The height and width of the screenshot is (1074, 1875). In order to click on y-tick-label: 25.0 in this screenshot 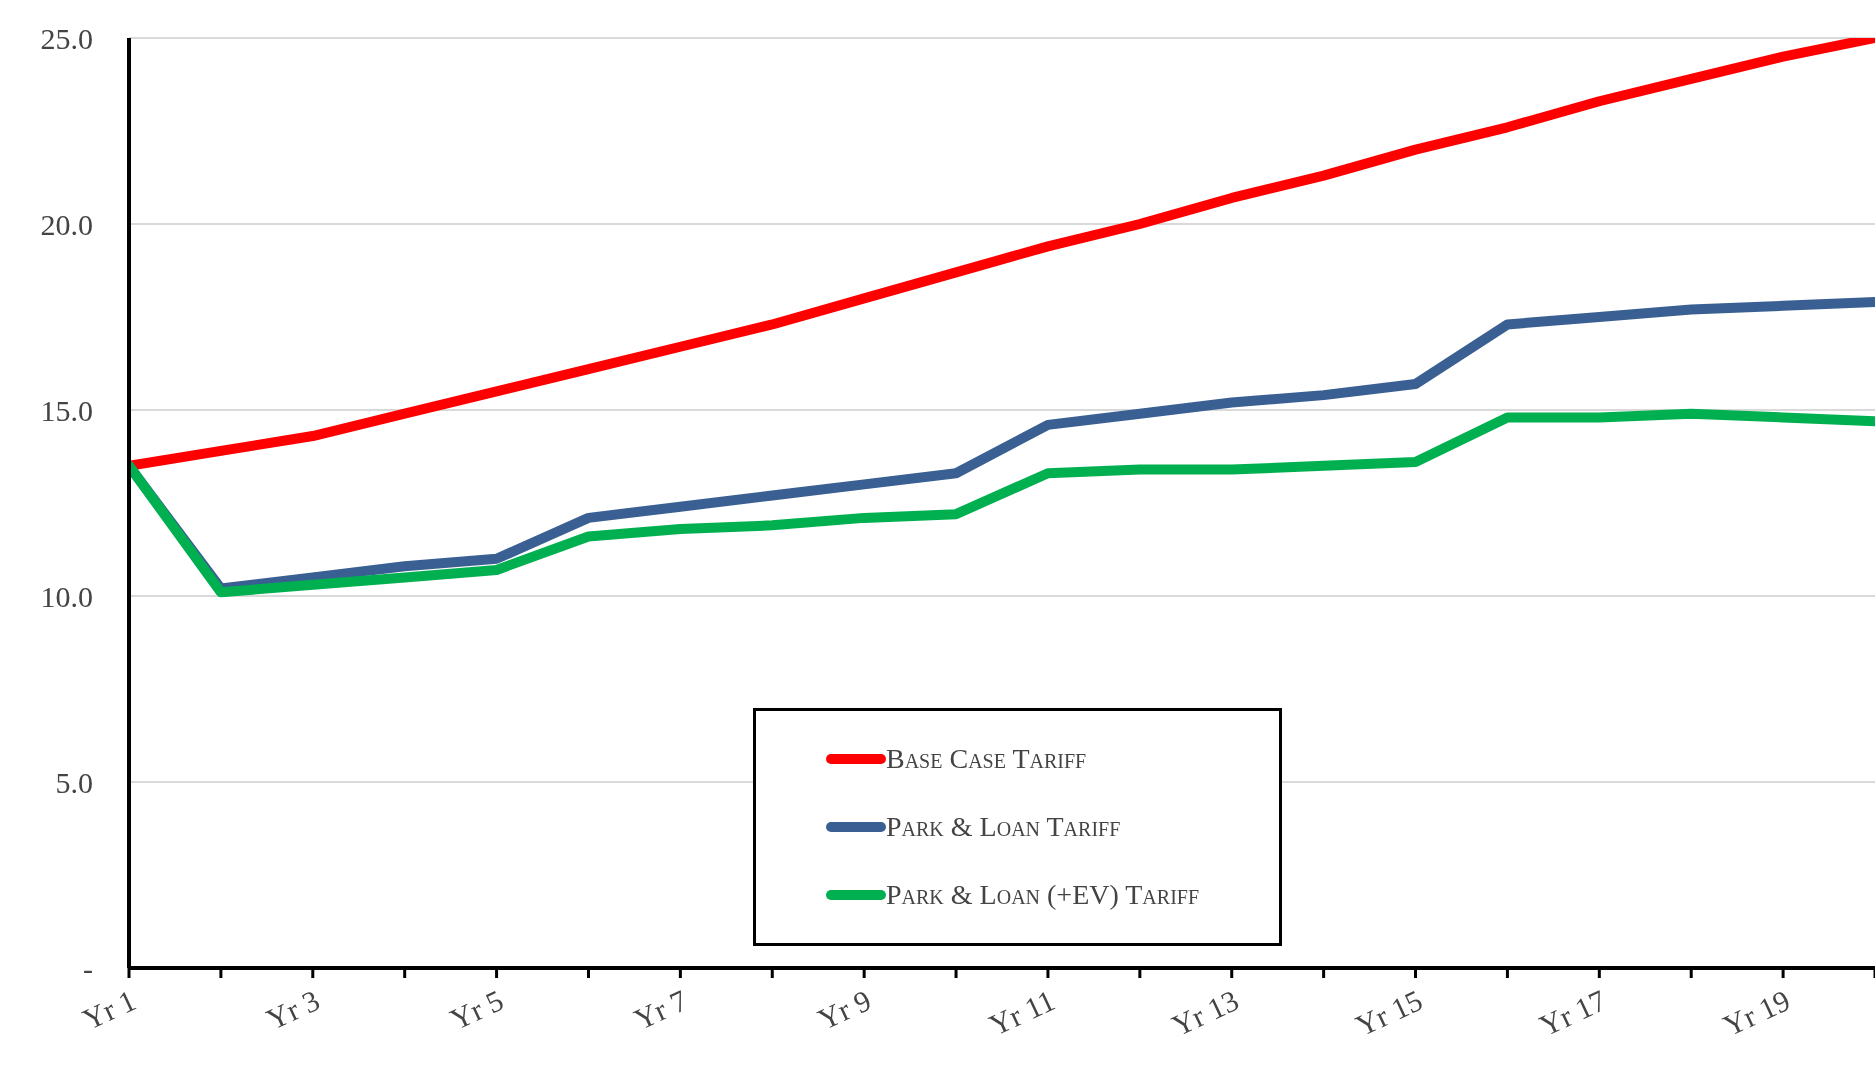, I will do `click(66, 38)`.